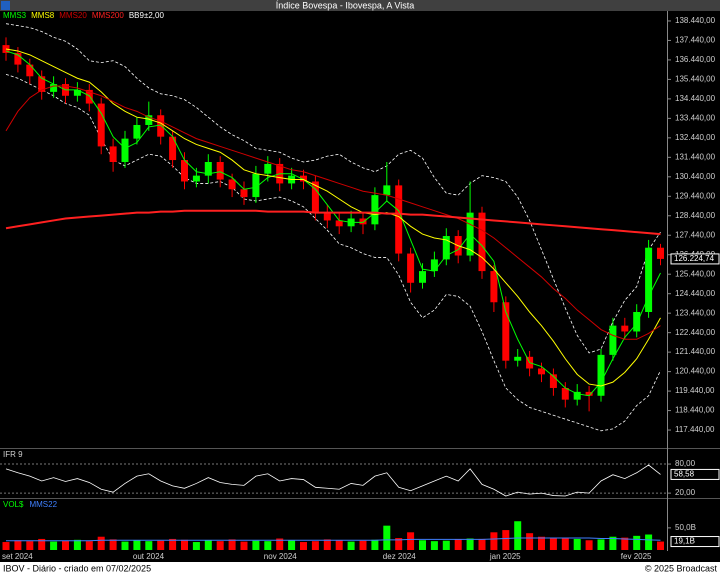 The height and width of the screenshot is (575, 720). I want to click on y-tick-label: 134.440,00, so click(695, 98).